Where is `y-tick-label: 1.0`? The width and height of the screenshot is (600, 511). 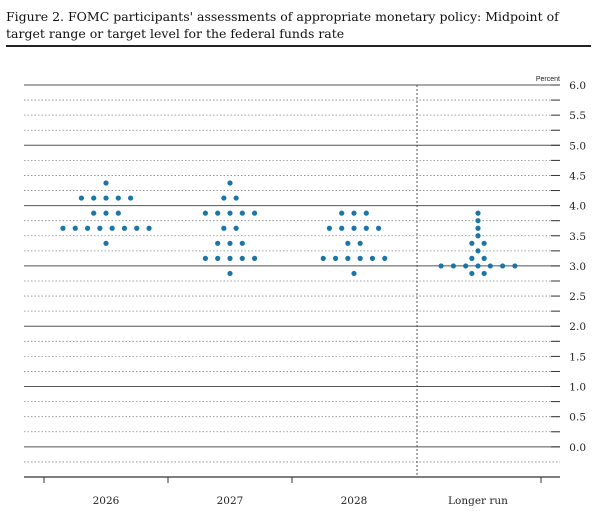
y-tick-label: 1.0 is located at coordinates (577, 388).